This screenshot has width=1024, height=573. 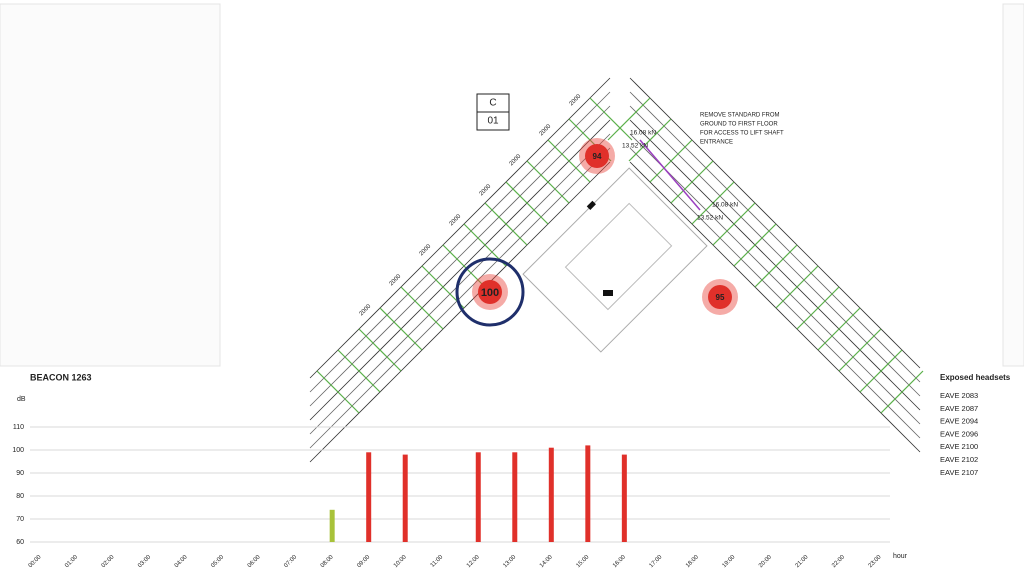 I want to click on x-tick-label: 04:00, so click(x=181, y=561).